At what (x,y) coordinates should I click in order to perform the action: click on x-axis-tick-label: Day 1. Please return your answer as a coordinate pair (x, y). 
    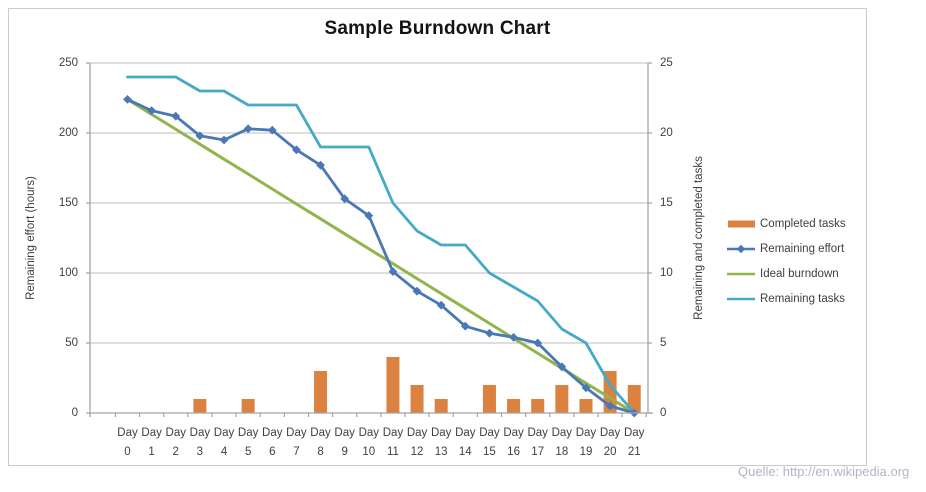
    Looking at the image, I should click on (151, 442).